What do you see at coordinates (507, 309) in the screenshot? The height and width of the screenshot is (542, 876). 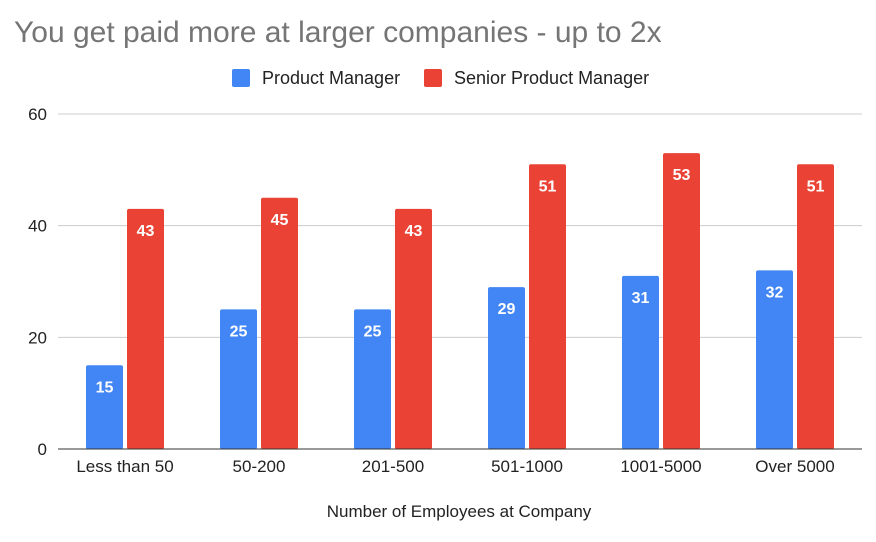 I see `bar-value-label: 29` at bounding box center [507, 309].